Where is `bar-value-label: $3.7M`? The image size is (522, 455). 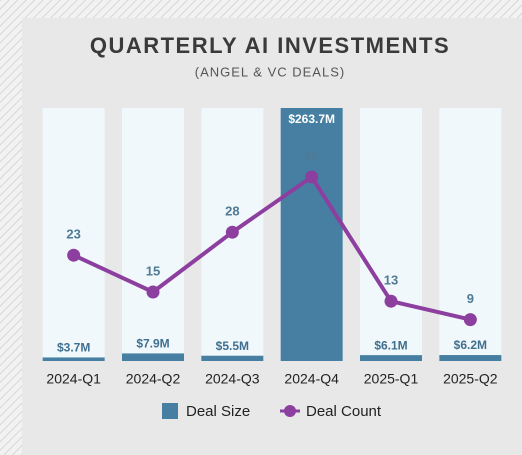 bar-value-label: $3.7M is located at coordinates (73, 348).